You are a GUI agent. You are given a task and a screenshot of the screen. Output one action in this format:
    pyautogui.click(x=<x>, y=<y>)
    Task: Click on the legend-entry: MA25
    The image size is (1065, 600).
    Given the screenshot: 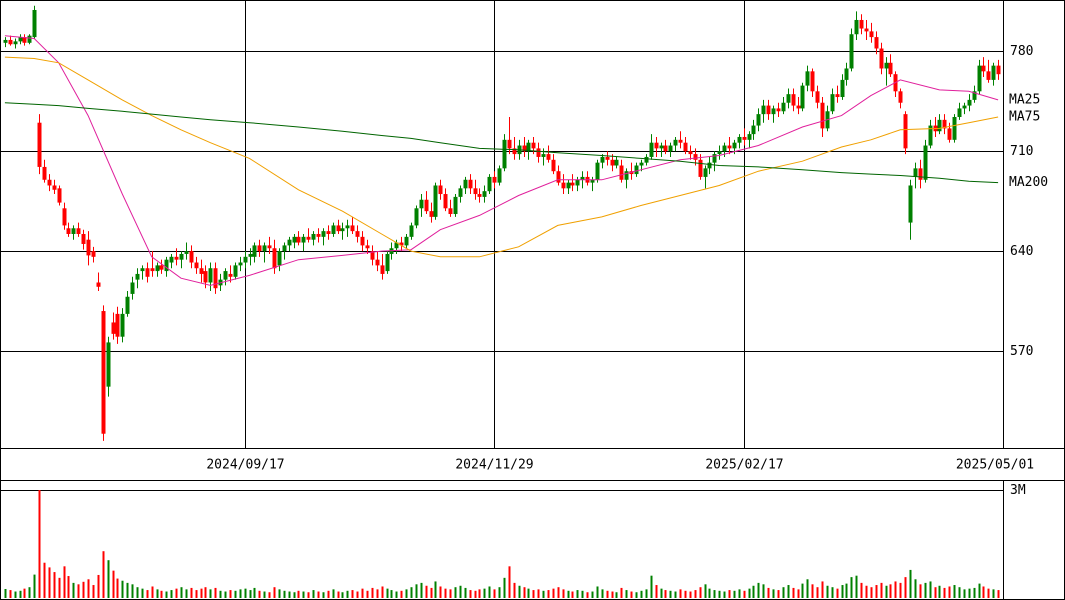 What is the action you would take?
    pyautogui.click(x=1024, y=99)
    